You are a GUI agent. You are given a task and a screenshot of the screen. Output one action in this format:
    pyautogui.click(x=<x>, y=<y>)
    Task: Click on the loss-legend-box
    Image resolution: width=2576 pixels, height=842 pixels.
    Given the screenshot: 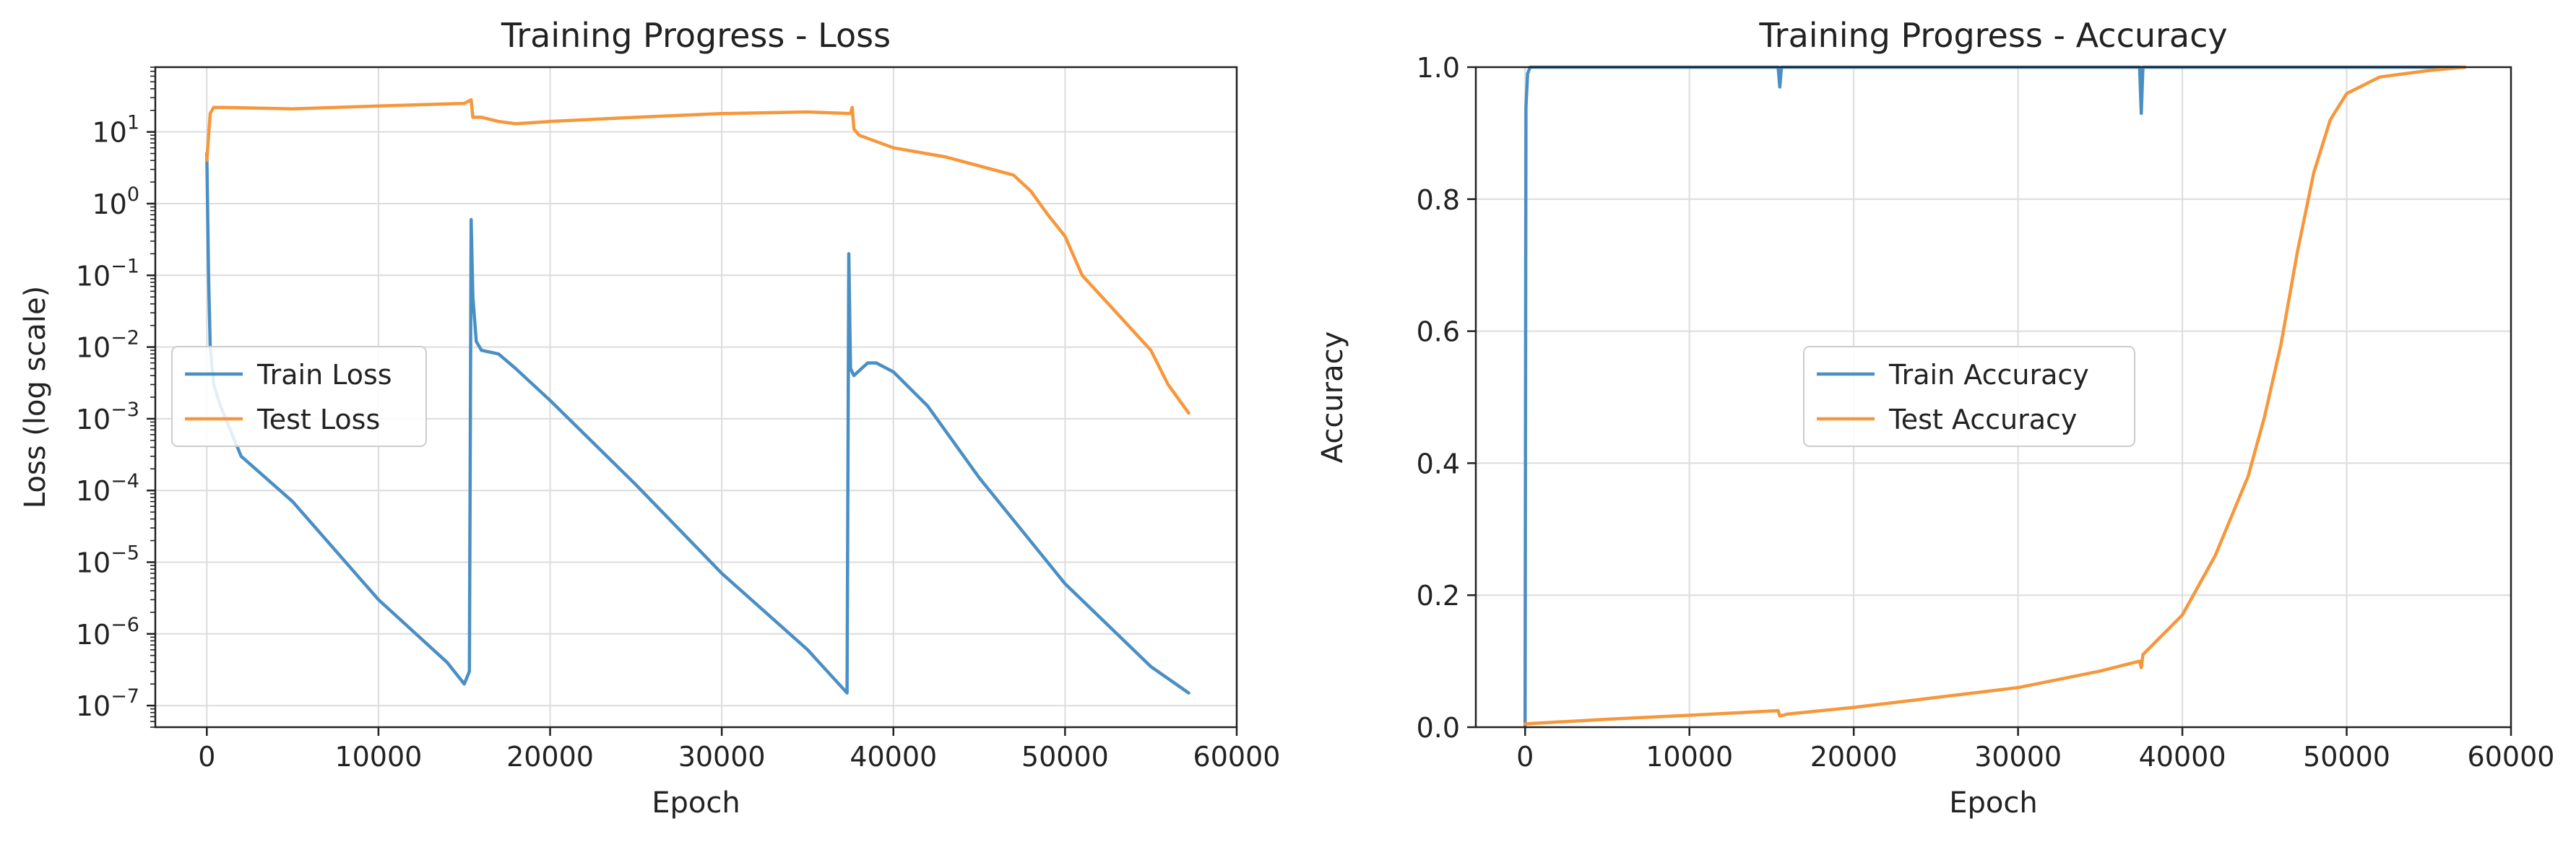 What is the action you would take?
    pyautogui.click(x=299, y=397)
    